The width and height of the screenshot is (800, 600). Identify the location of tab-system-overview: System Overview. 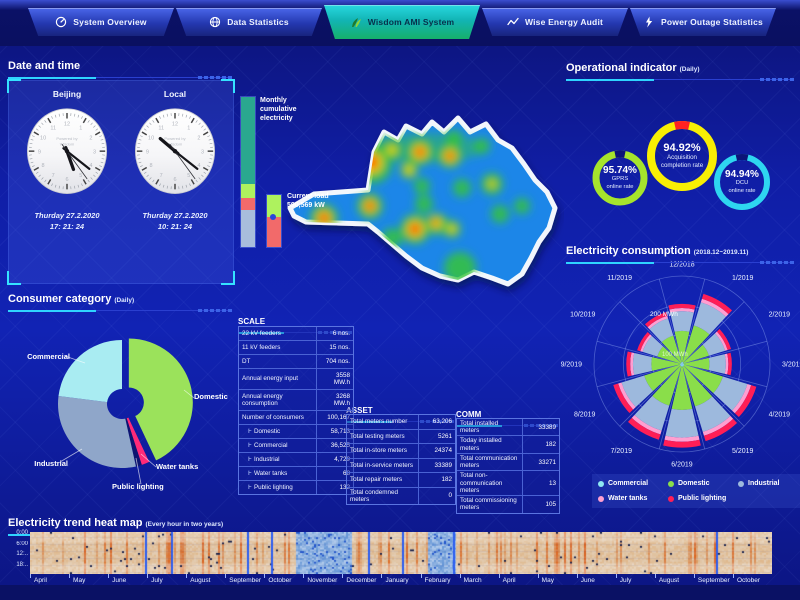
(101, 22).